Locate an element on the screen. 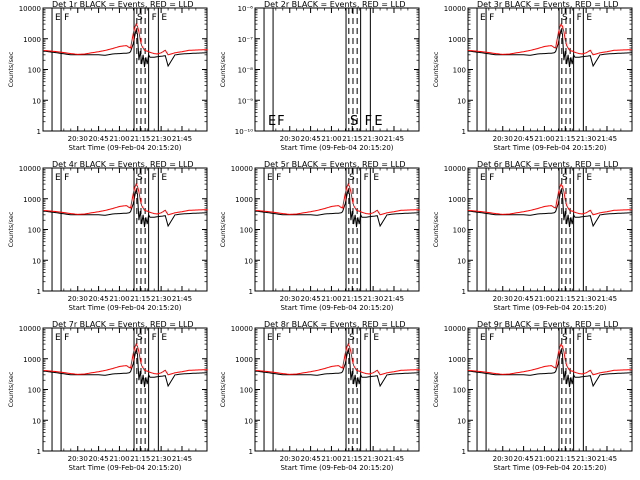 The height and width of the screenshot is (480, 640). x-tick-label: 20:45 is located at coordinates (310, 139).